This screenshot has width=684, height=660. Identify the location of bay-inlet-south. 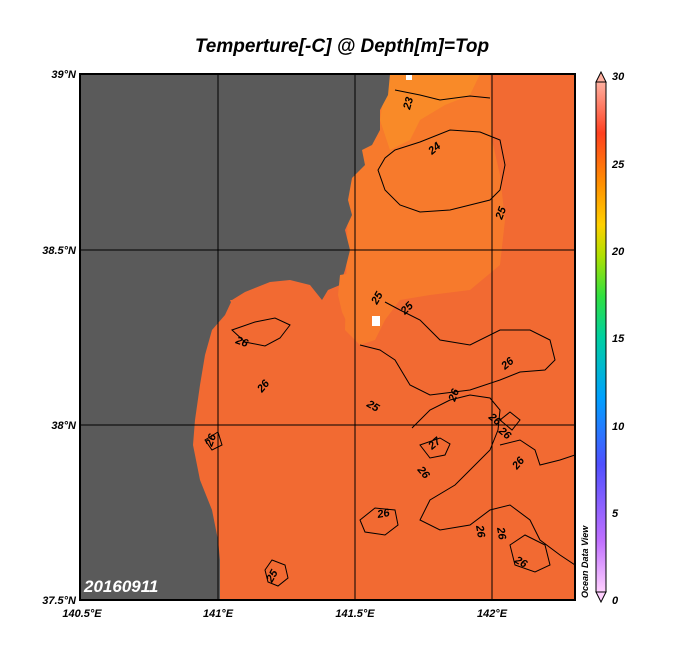
(249, 309).